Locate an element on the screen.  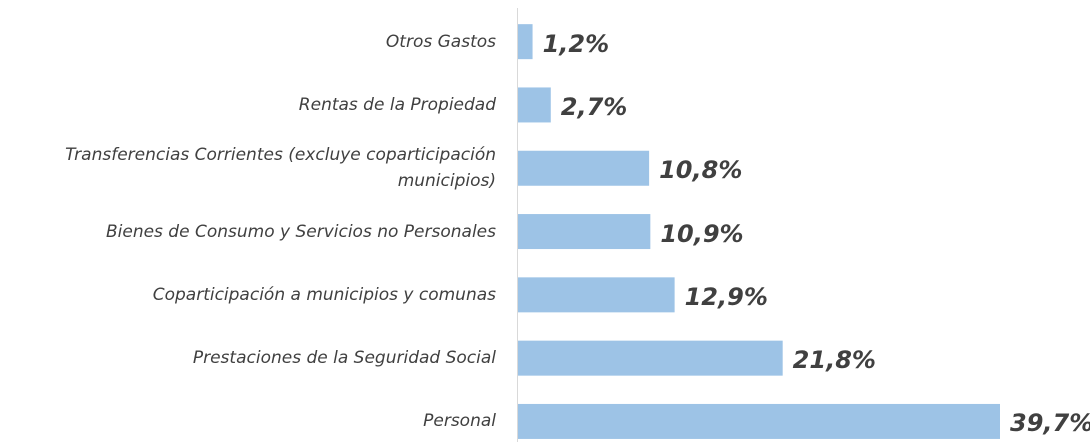
y-tick-label: Rentas de la Propiedad is located at coordinates (397, 104).